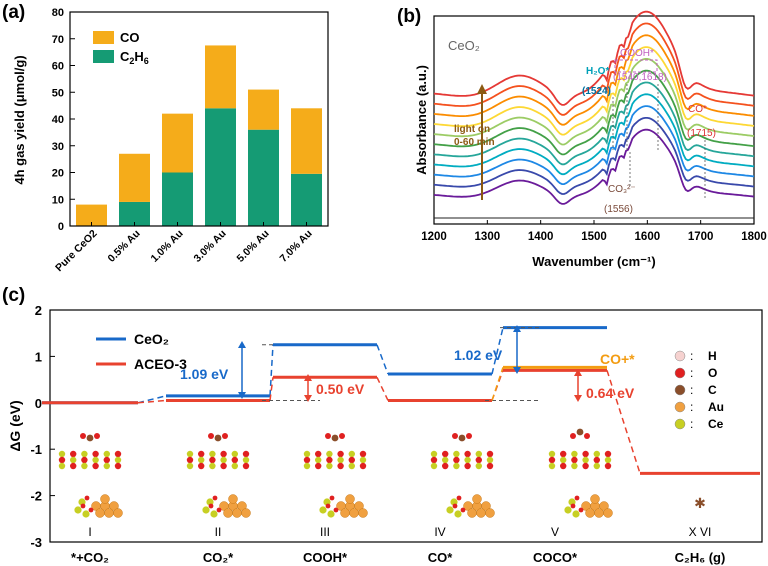 The height and width of the screenshot is (566, 768). I want to click on legend-swatch-c2h6, so click(103, 56).